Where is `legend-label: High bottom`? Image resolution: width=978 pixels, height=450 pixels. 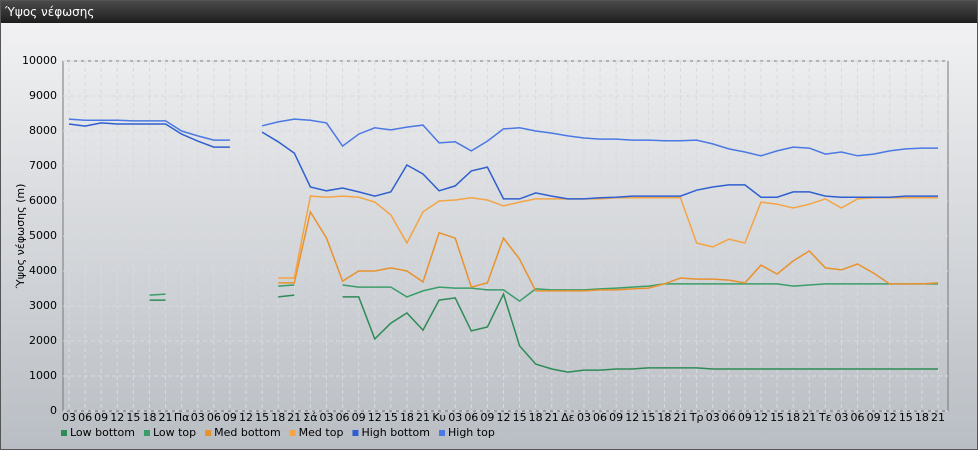 legend-label: High bottom is located at coordinates (395, 432).